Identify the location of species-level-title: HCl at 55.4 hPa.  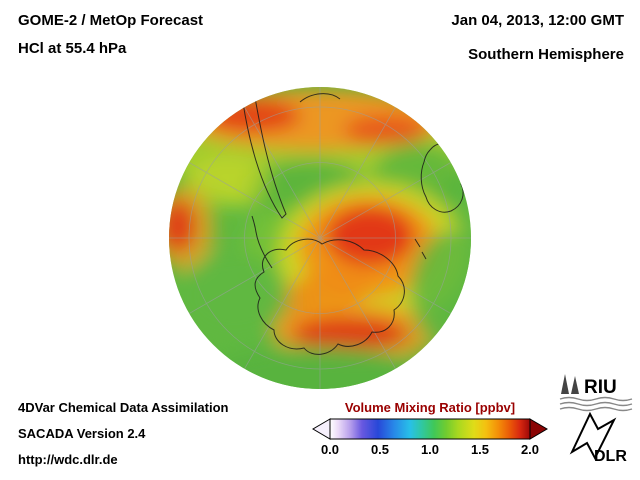
(72, 48).